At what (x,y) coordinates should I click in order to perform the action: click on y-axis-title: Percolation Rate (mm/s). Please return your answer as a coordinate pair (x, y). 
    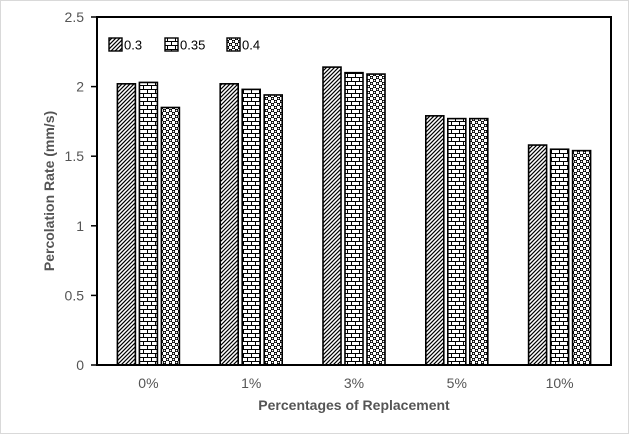
    Looking at the image, I should click on (49, 191).